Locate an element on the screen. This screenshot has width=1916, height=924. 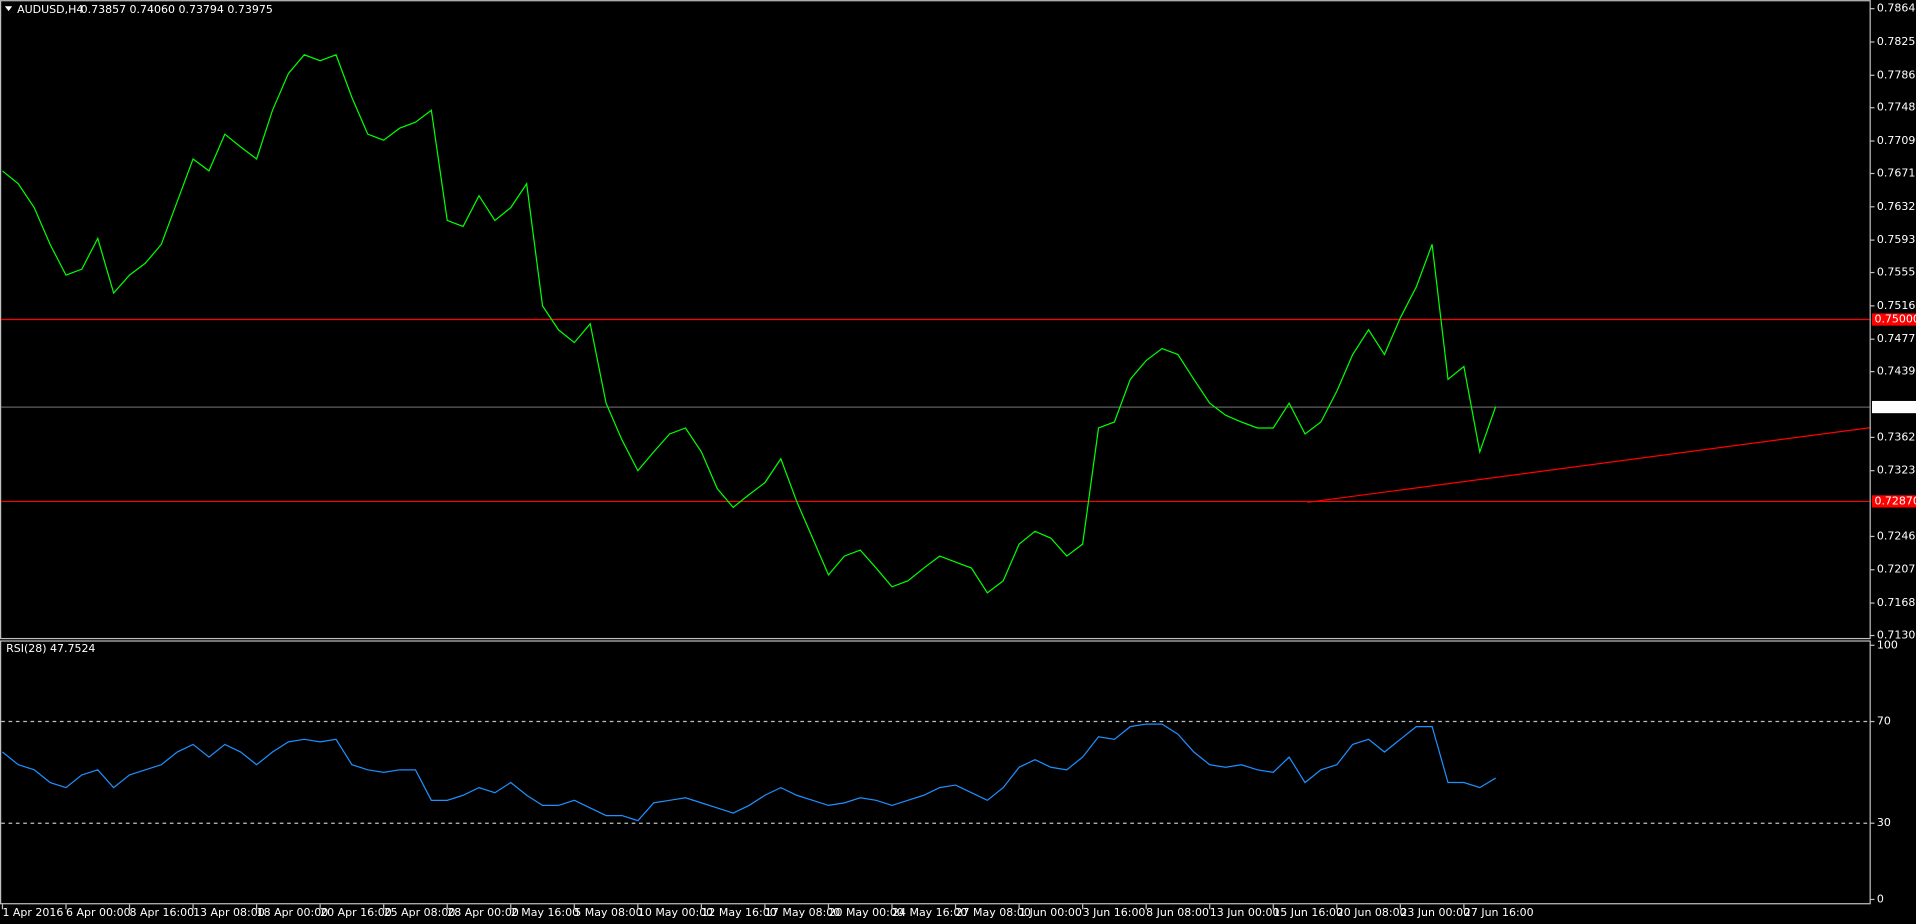
x-tick-label: 20 Jun 08:00 is located at coordinates (1372, 912).